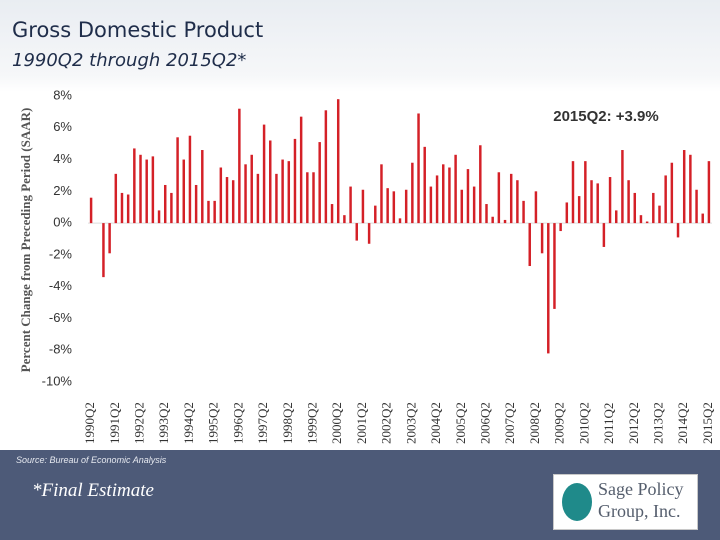 This screenshot has width=720, height=540. What do you see at coordinates (129, 60) in the screenshot?
I see `subtitle: 1990Q2 through 2015Q2*` at bounding box center [129, 60].